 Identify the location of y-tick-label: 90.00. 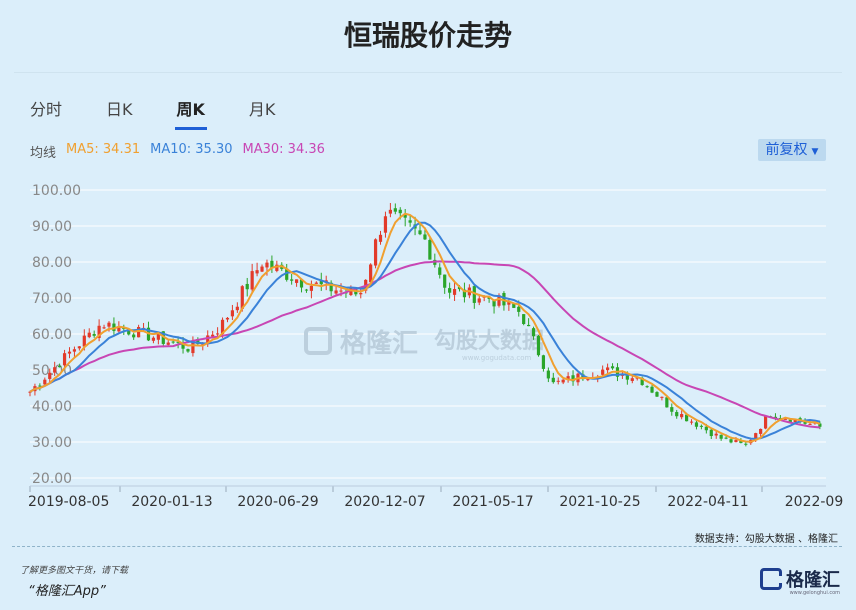
(52, 227).